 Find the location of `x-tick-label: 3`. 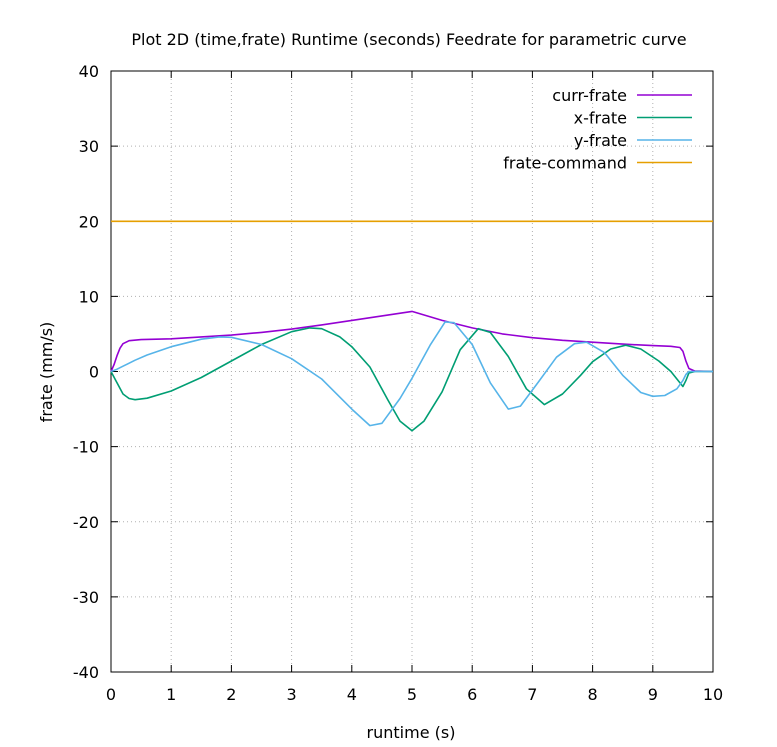

x-tick-label: 3 is located at coordinates (292, 694).